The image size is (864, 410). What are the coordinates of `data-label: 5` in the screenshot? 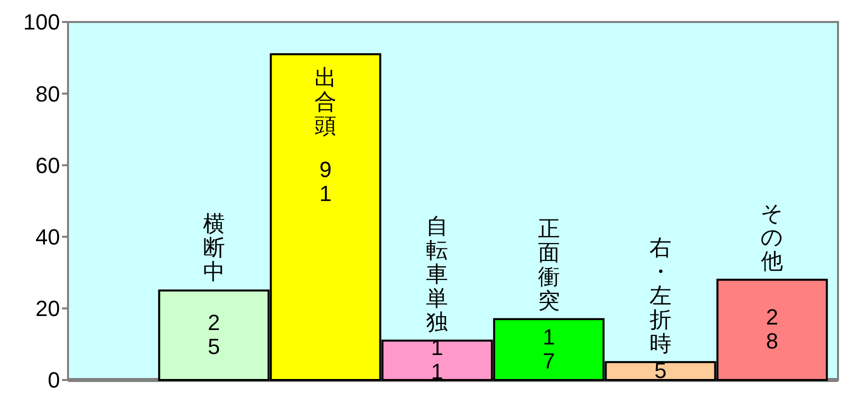 It's located at (660, 370).